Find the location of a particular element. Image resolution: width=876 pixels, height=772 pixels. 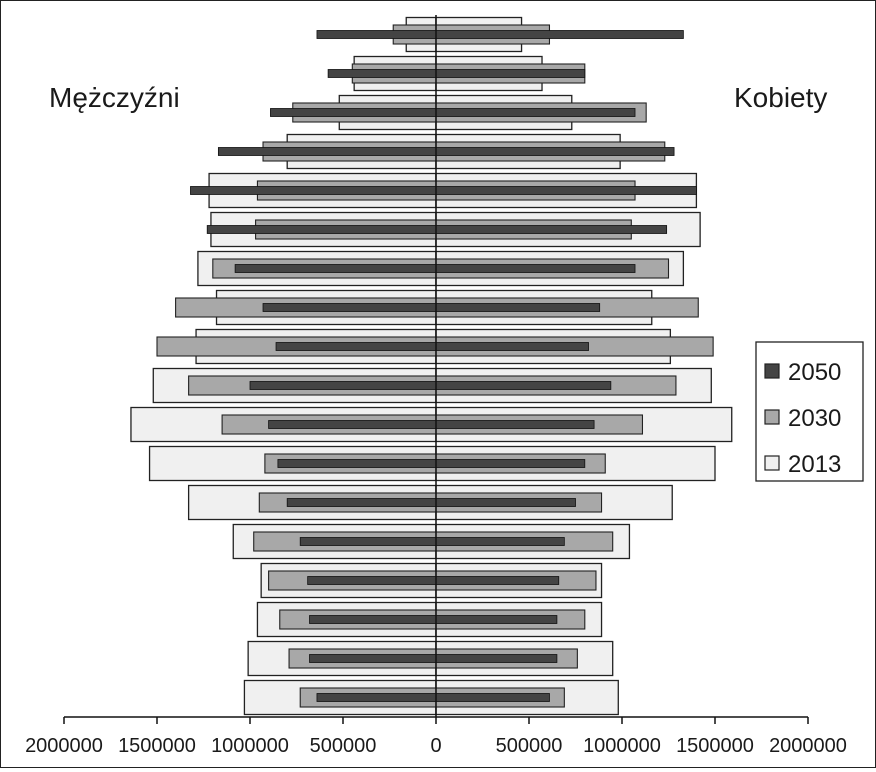

legend-label-2050: 2050 is located at coordinates (814, 372).